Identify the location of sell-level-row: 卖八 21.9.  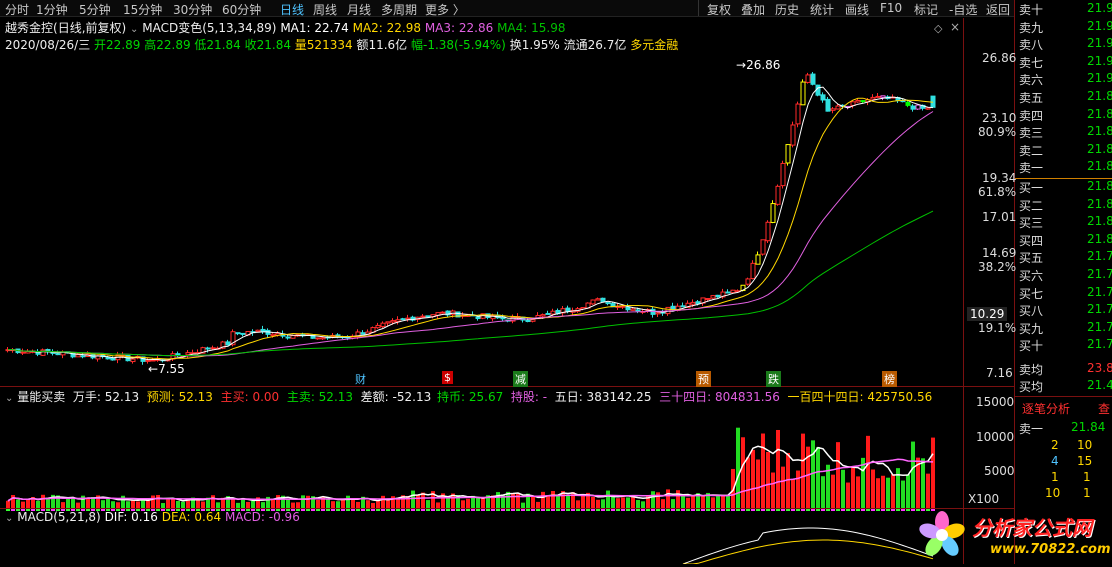
(1065, 44).